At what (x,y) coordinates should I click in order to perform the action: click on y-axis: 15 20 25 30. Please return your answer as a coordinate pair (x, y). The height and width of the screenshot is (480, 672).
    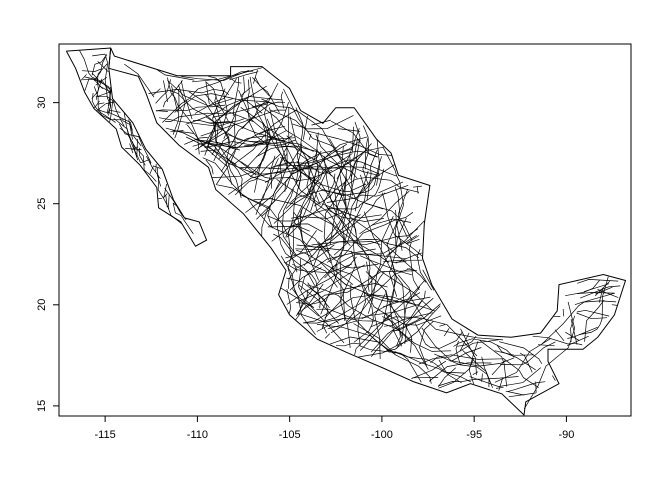
    Looking at the image, I should click on (47, 254).